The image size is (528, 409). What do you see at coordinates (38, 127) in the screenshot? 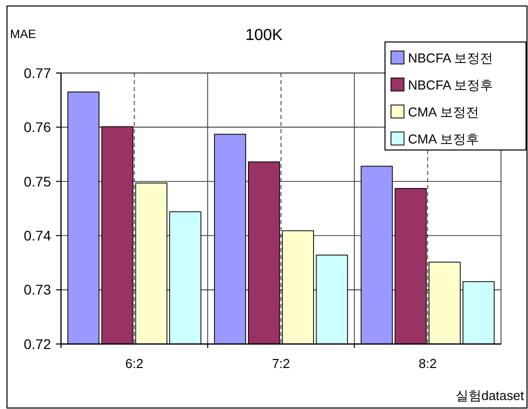
I see `y-tick-label: 0.76` at bounding box center [38, 127].